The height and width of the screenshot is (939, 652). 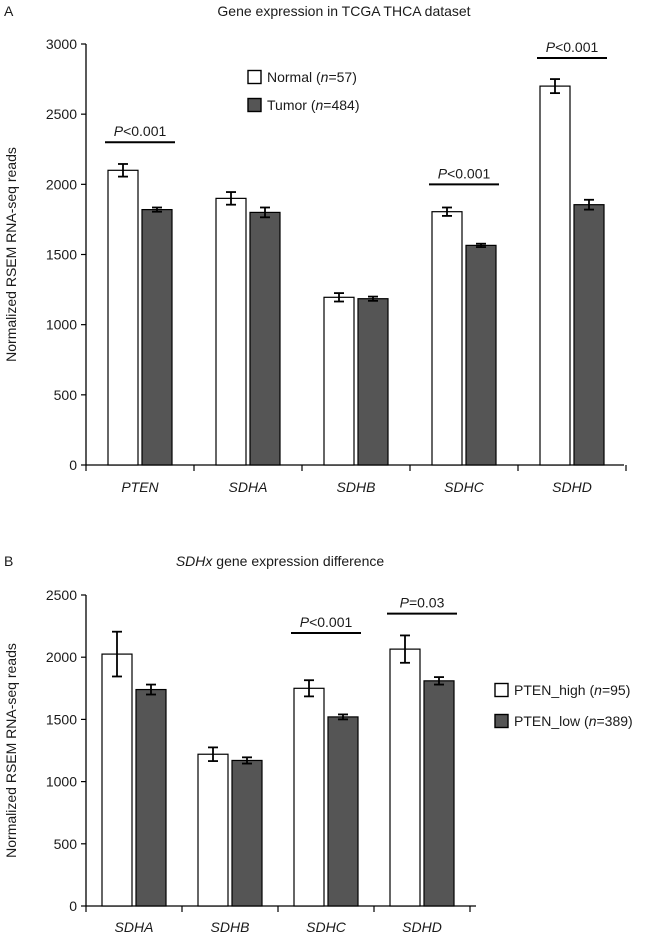 I want to click on legend-label-1: PTEN_high (n=95), so click(x=572, y=690).